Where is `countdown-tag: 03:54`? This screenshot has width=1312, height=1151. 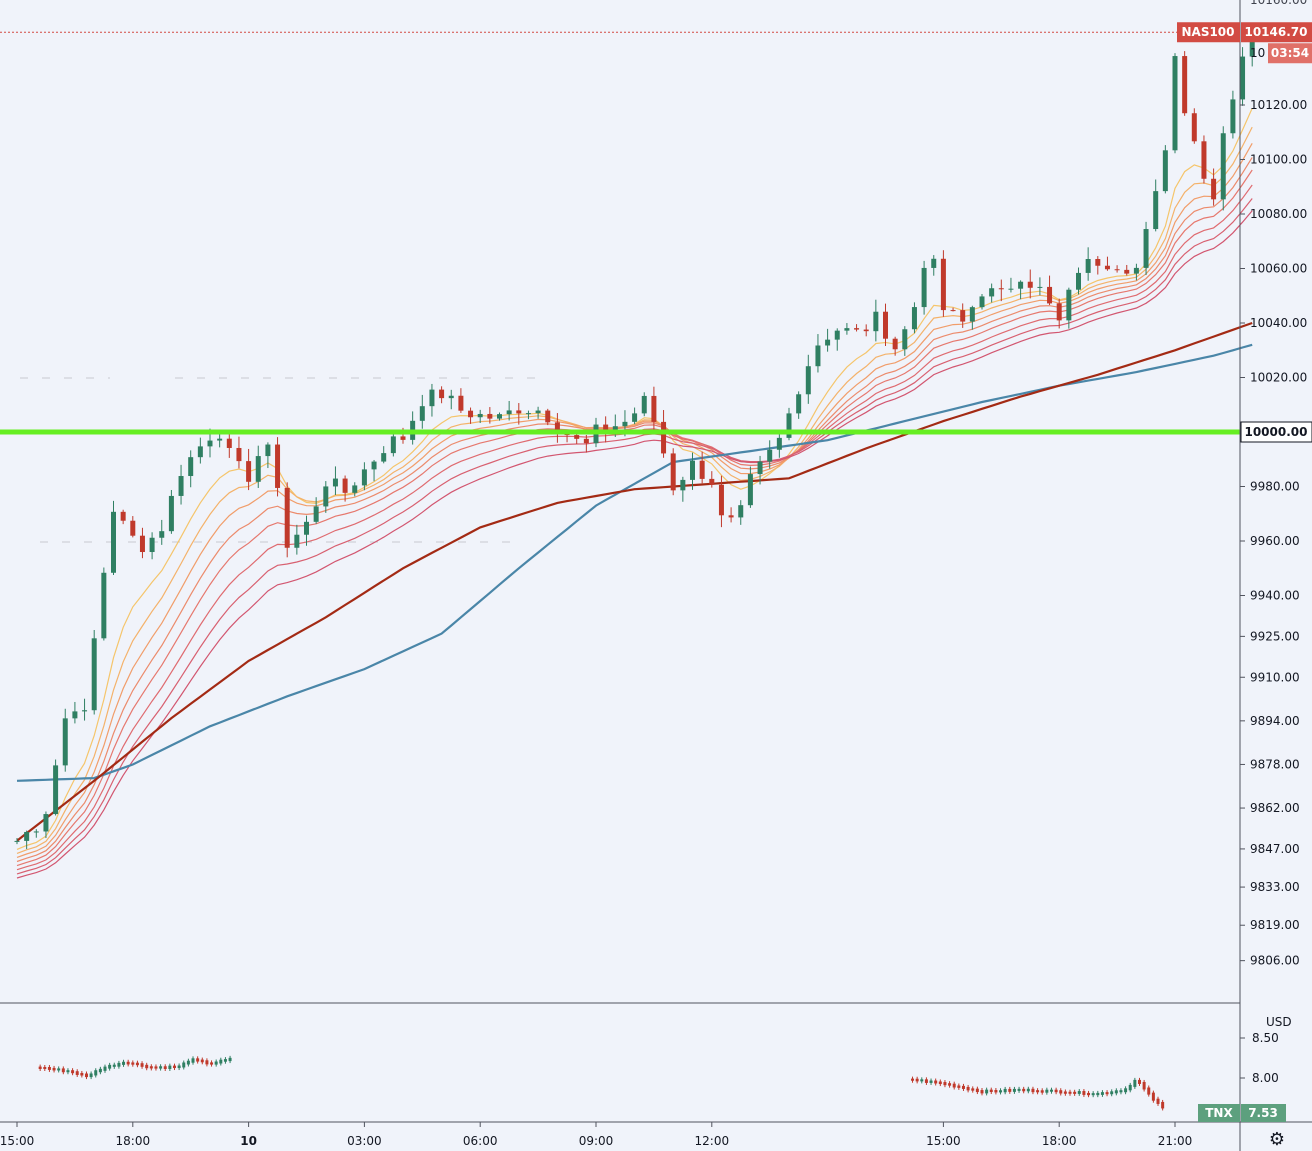
countdown-tag: 03:54 is located at coordinates (1290, 53).